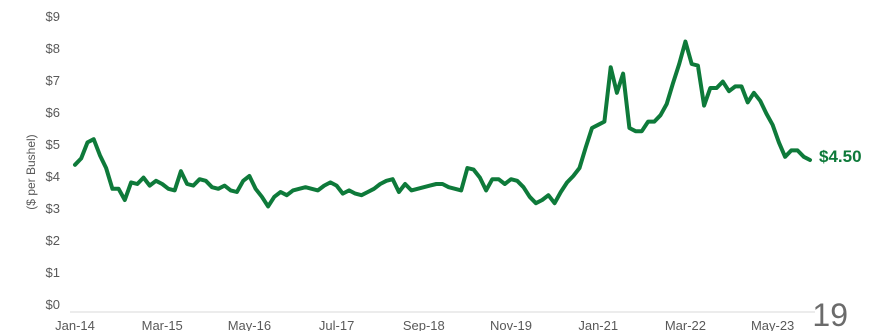 The width and height of the screenshot is (871, 333). I want to click on x-tick-label: Jul-17, so click(336, 324).